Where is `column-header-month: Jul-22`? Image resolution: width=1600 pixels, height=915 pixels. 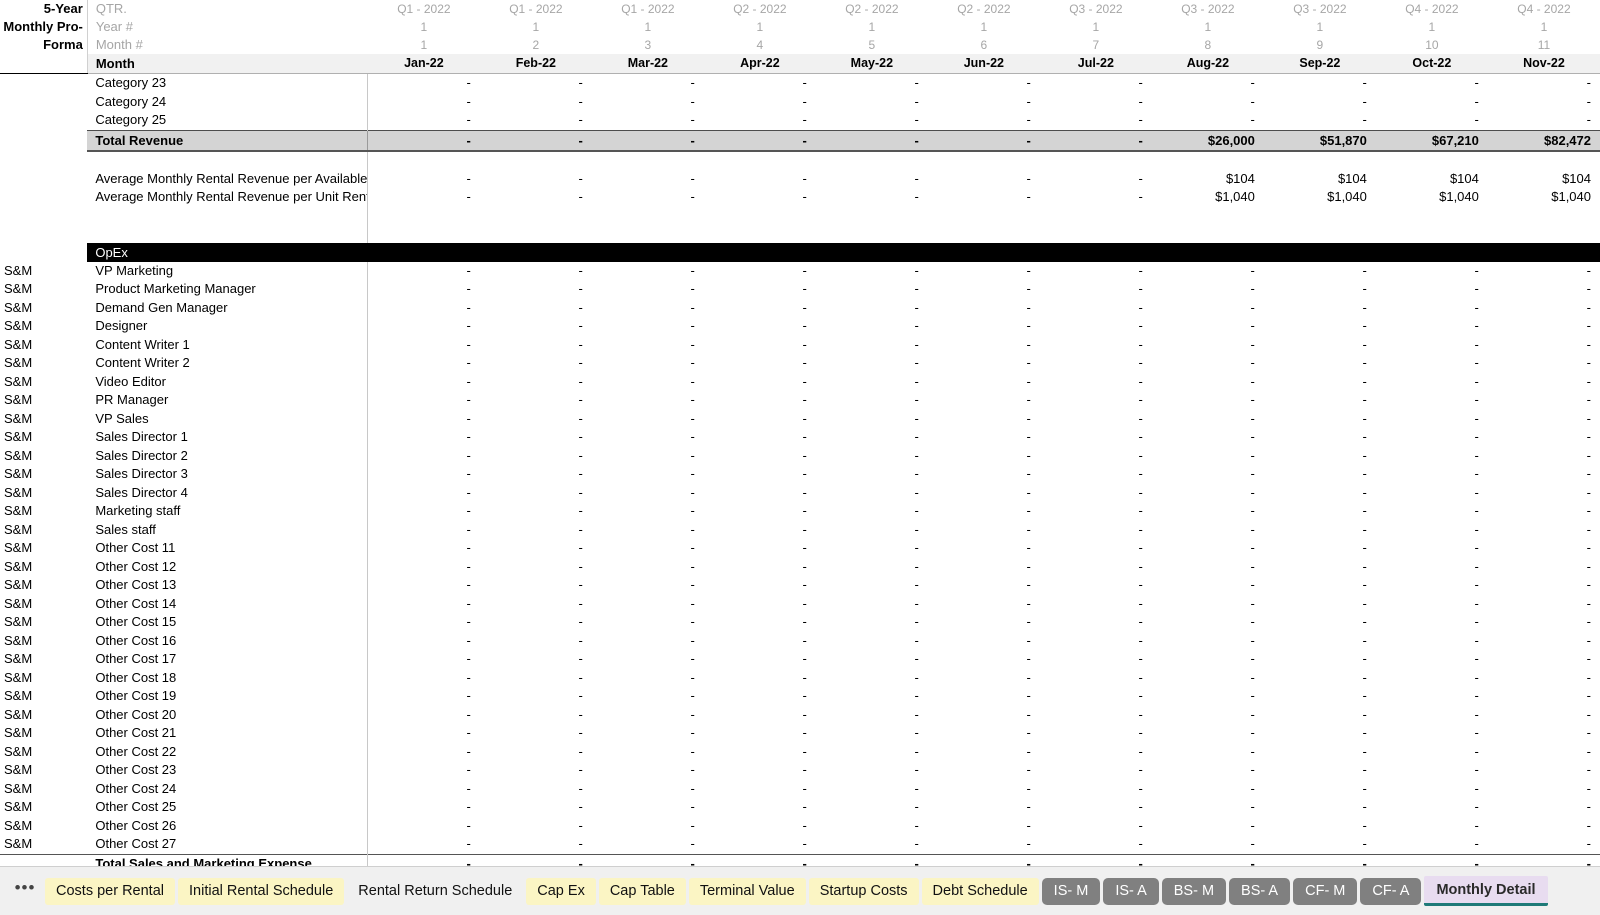
column-header-month: Jul-22 is located at coordinates (1095, 64).